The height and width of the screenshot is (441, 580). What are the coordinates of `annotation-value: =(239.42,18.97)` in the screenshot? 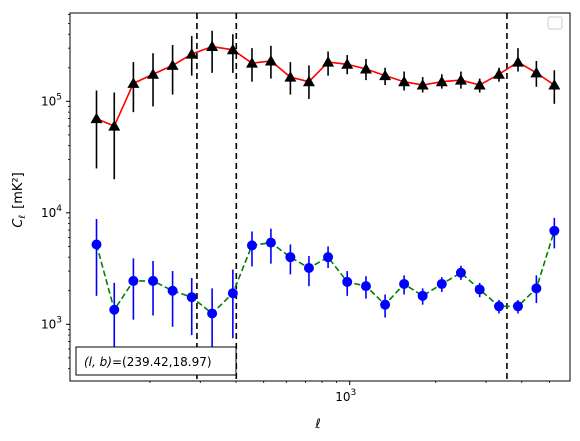 It's located at (162, 362).